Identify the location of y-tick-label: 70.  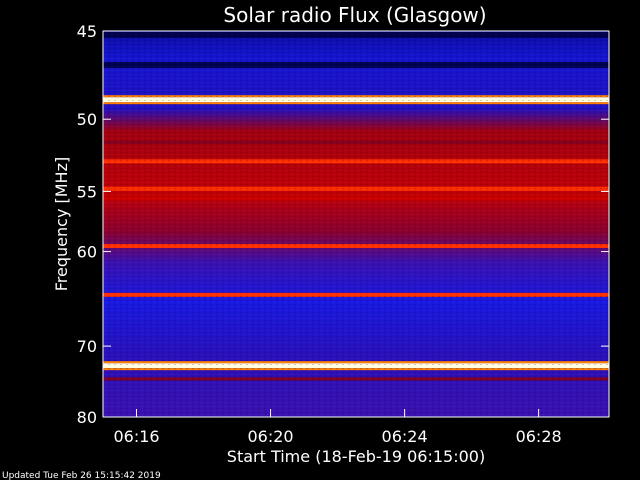
(87, 346).